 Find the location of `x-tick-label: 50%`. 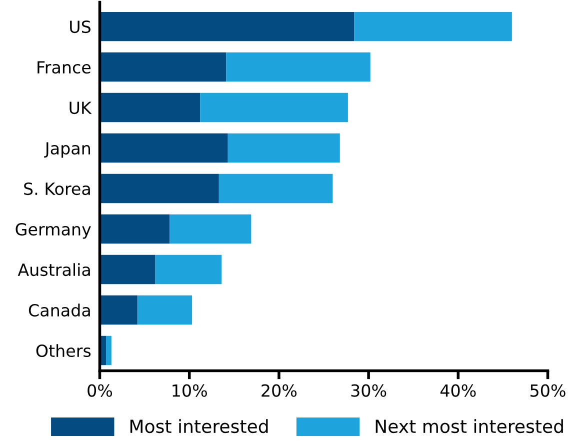

x-tick-label: 50% is located at coordinates (548, 390).